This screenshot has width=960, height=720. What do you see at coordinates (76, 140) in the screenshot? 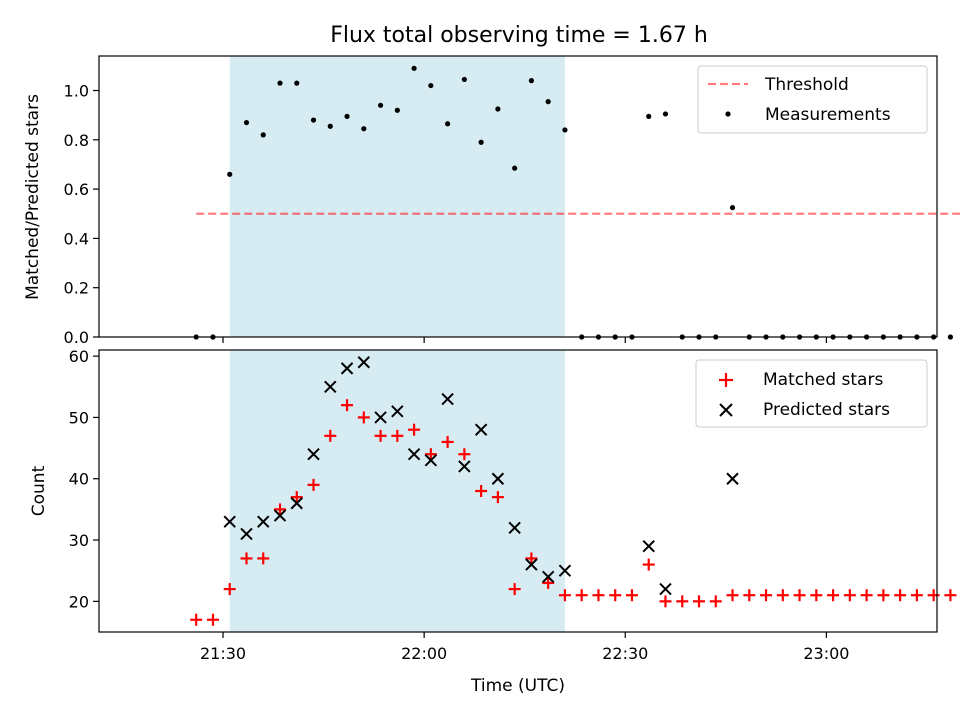
I see `top-y-tick-label: 0.8` at bounding box center [76, 140].